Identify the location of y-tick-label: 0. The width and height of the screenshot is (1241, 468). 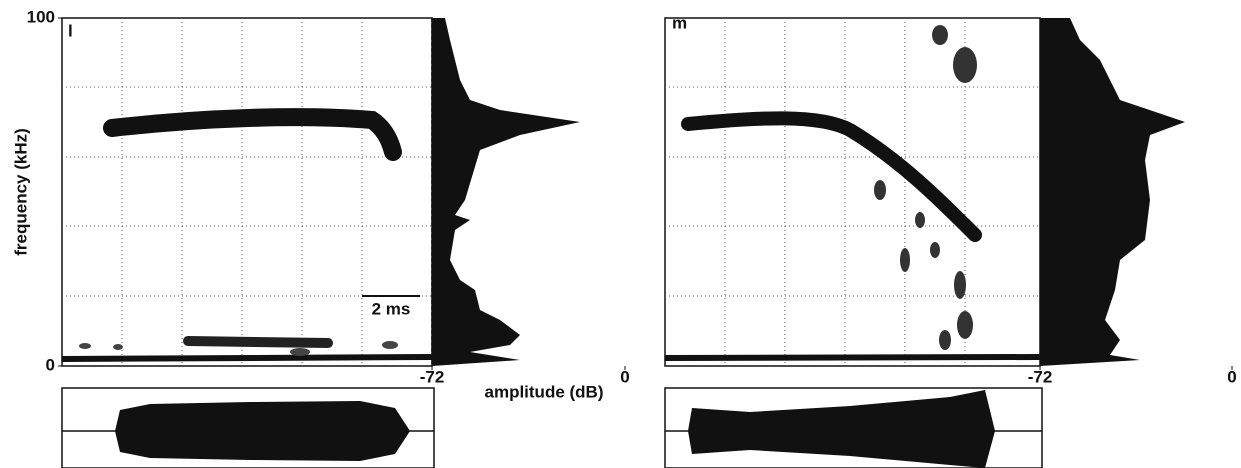
(50, 364).